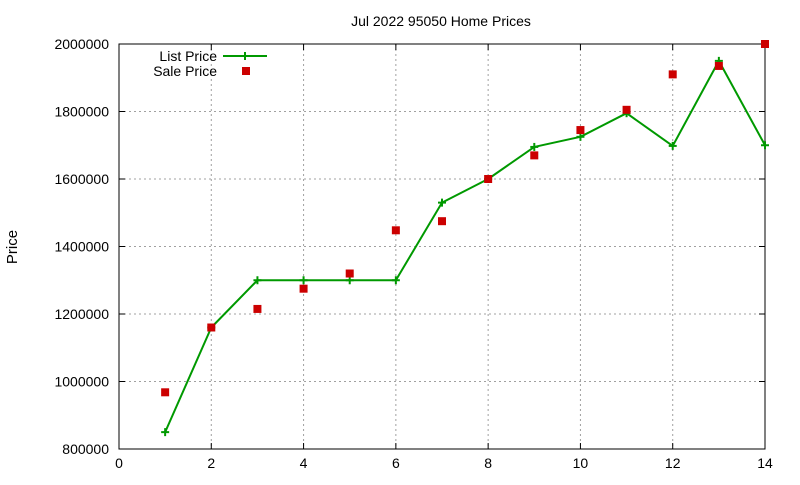  Describe the element at coordinates (304, 463) in the screenshot. I see `x-tick-label: 4` at that location.